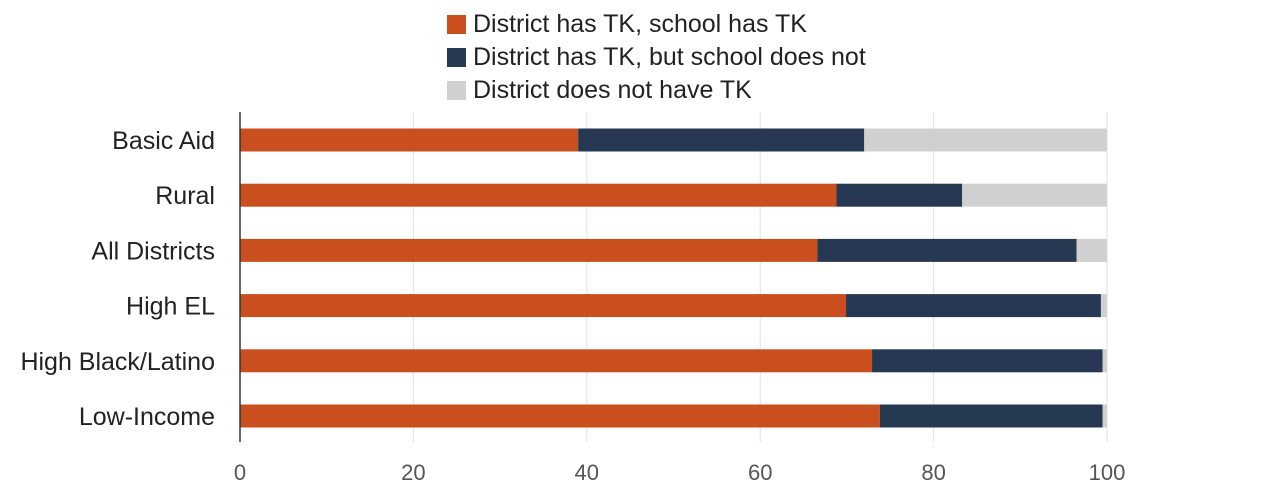 Image resolution: width=1280 pixels, height=488 pixels. I want to click on category-label-4: High EL, so click(170, 307).